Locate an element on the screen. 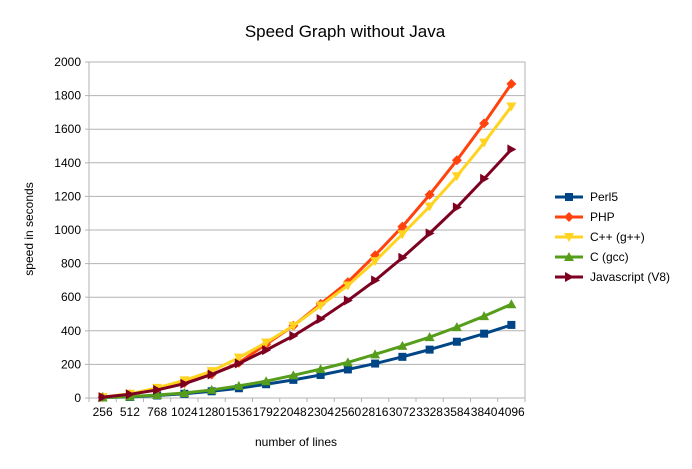 The height and width of the screenshot is (469, 692). series-line is located at coordinates (307, 350).